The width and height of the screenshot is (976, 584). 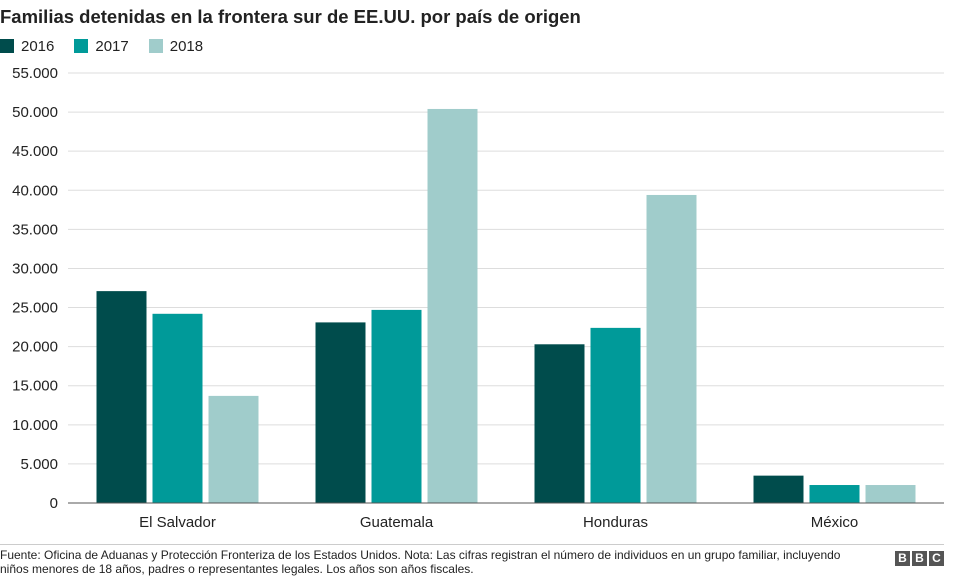 I want to click on bar-2017-el-salvador, so click(x=177, y=408).